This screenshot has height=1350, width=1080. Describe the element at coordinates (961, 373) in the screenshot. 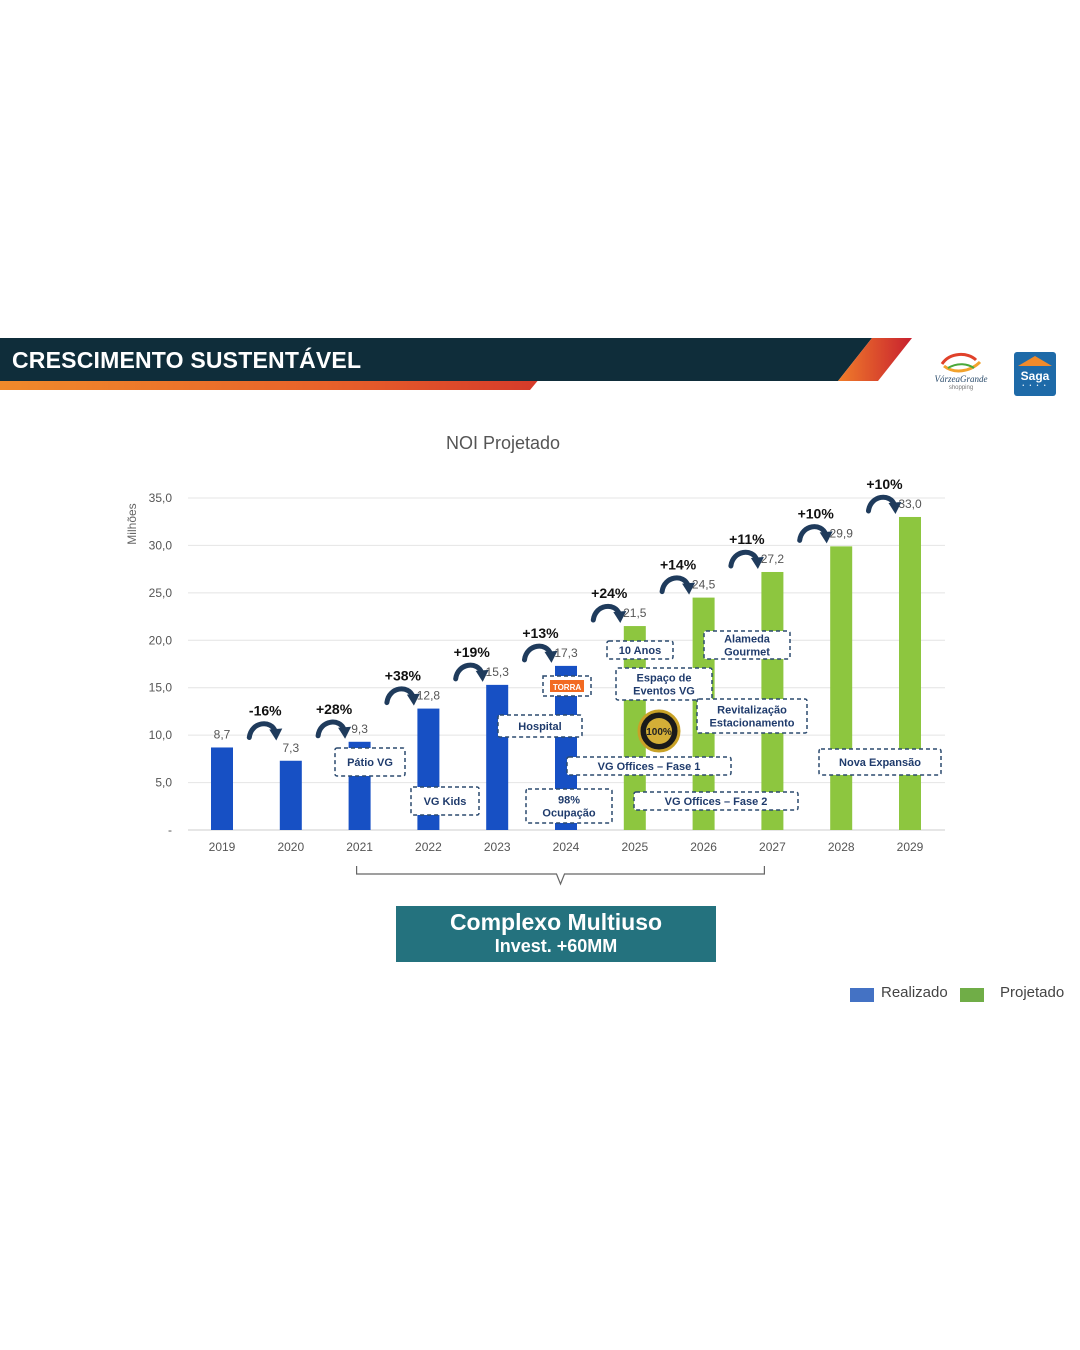

I see `varzea-grande-logo: VárzeaGrande shopping` at that location.